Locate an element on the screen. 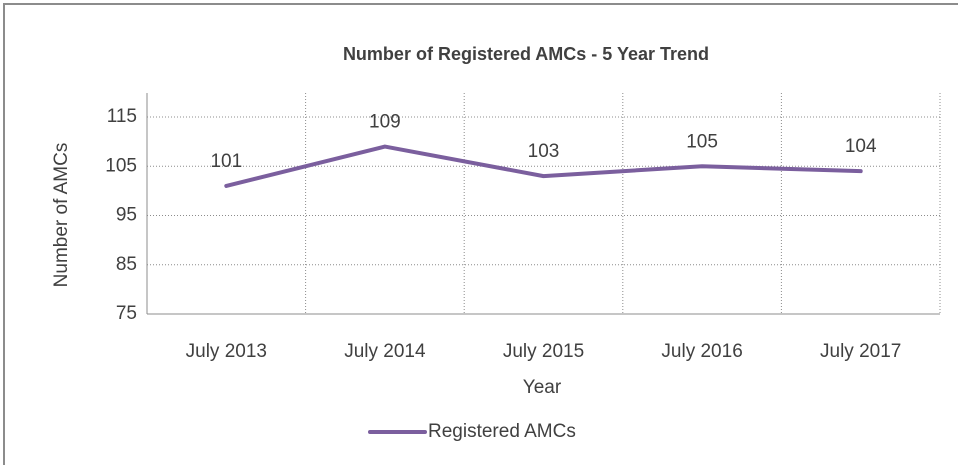  data-label: 104 is located at coordinates (861, 146).